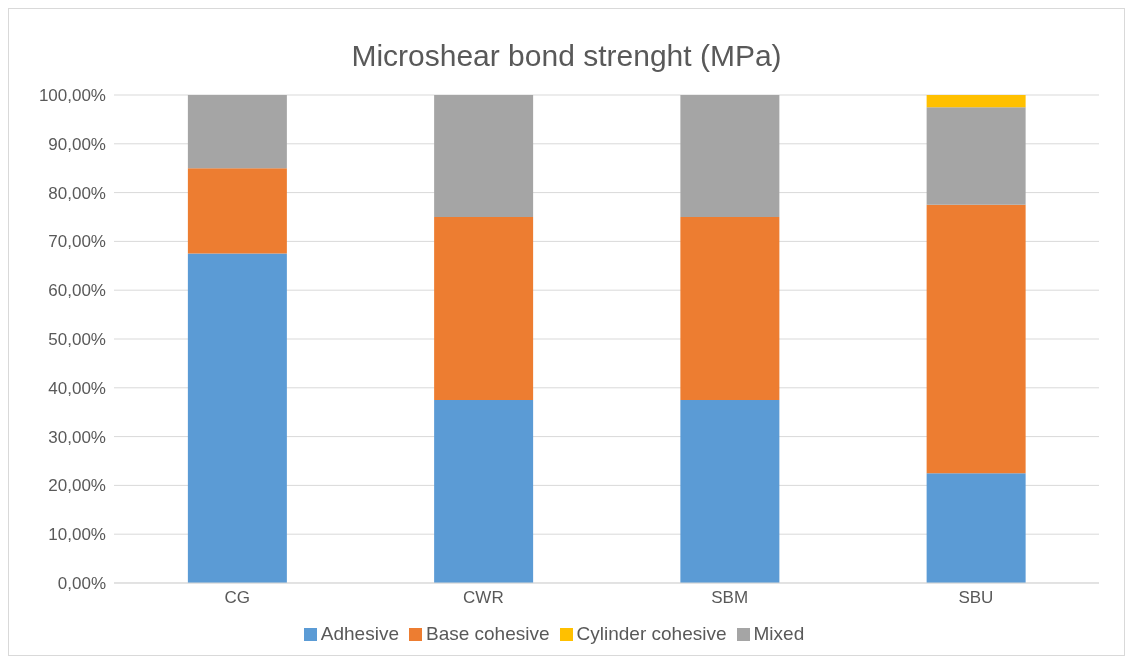 The image size is (1133, 664). What do you see at coordinates (779, 633) in the screenshot?
I see `legend-label: Mixed` at bounding box center [779, 633].